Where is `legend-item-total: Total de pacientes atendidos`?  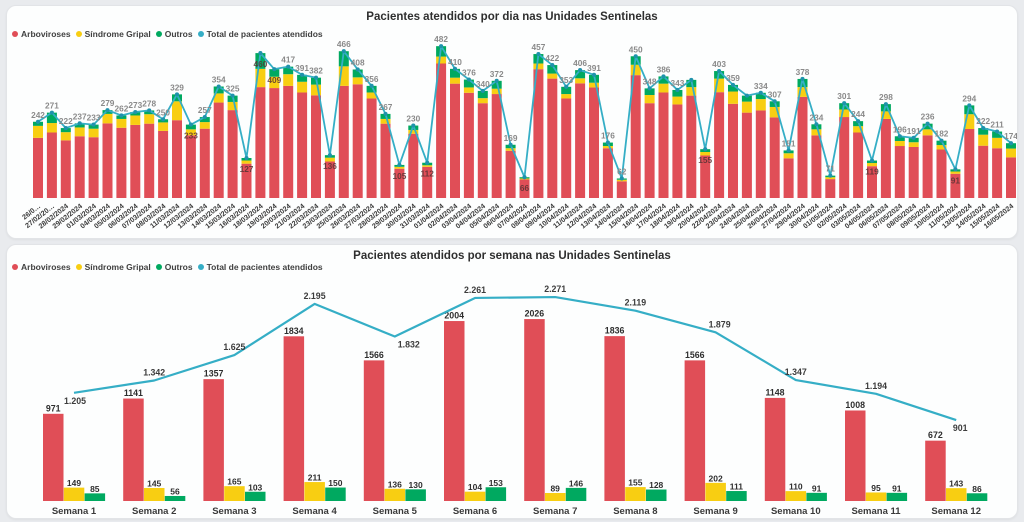
legend-item-total: Total de pacientes atendidos is located at coordinates (260, 267).